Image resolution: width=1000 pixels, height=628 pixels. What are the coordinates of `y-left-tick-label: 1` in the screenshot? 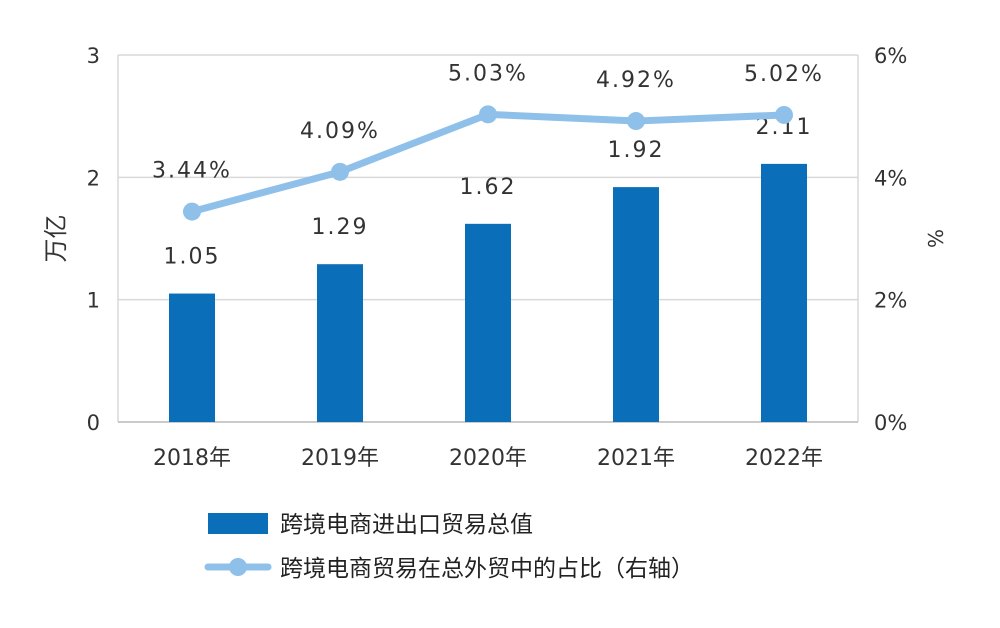 It's located at (93, 301).